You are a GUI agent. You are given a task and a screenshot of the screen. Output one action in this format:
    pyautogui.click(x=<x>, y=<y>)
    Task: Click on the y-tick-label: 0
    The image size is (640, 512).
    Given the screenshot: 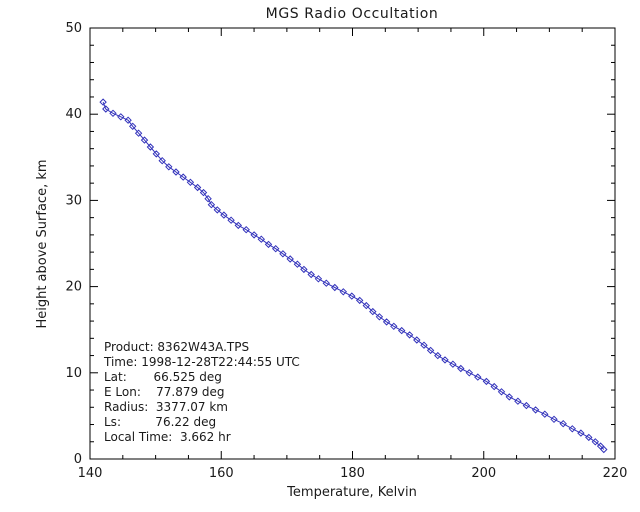 What is the action you would take?
    pyautogui.click(x=78, y=459)
    